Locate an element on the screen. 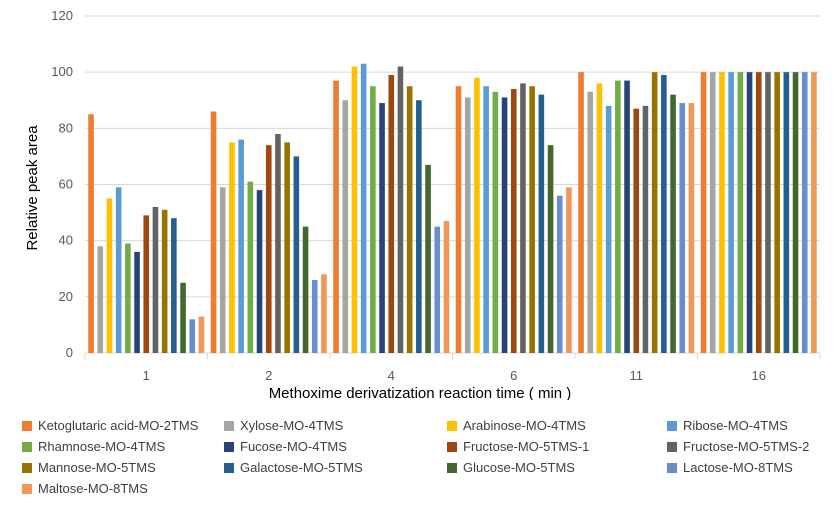 This screenshot has width=838, height=507. legend-item: Galactose-MO-5TMS is located at coordinates (293, 467).